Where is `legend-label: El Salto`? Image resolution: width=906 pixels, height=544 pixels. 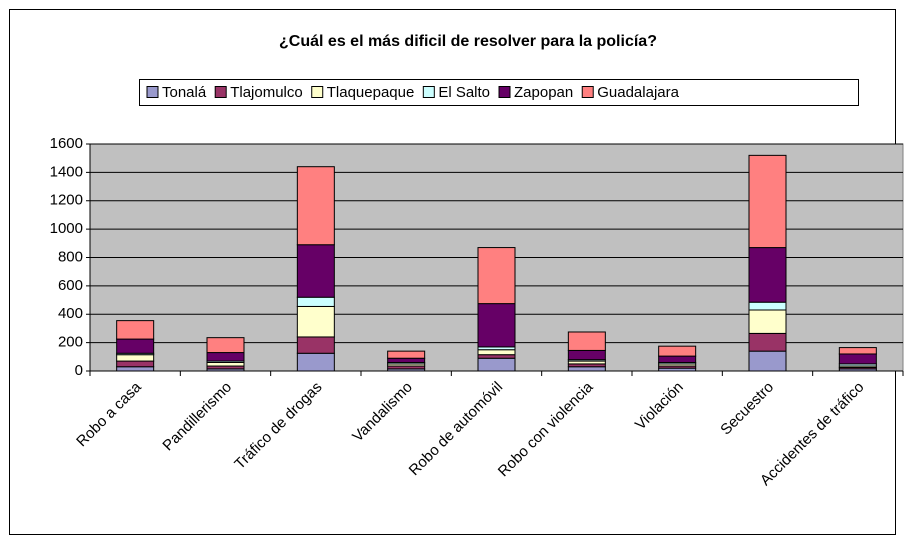
legend-label: El Salto is located at coordinates (464, 92).